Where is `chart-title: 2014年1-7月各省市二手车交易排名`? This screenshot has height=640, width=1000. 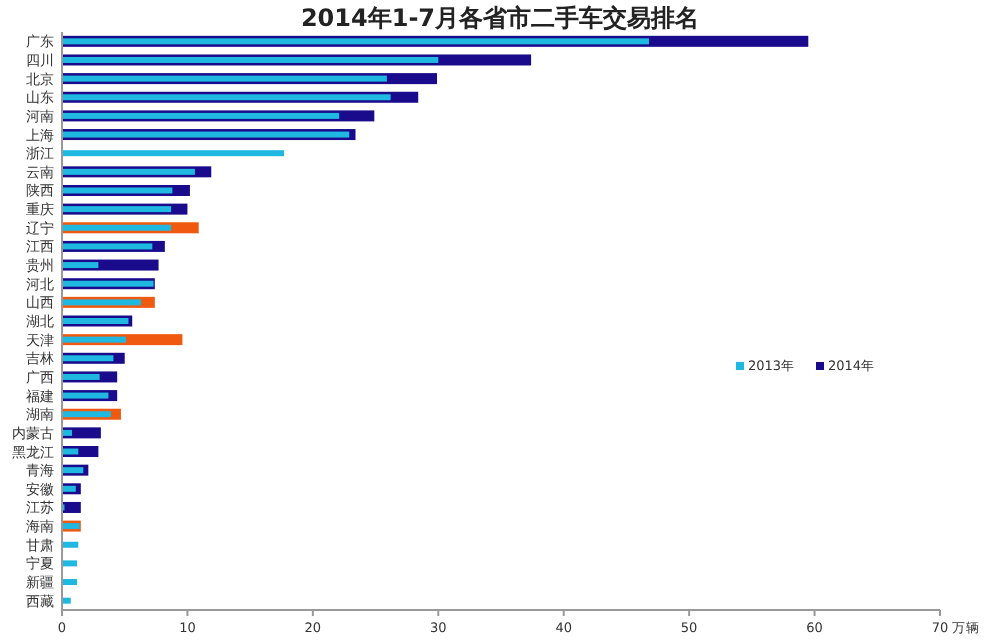 chart-title: 2014年1-7月各省市二手车交易排名 is located at coordinates (500, 18).